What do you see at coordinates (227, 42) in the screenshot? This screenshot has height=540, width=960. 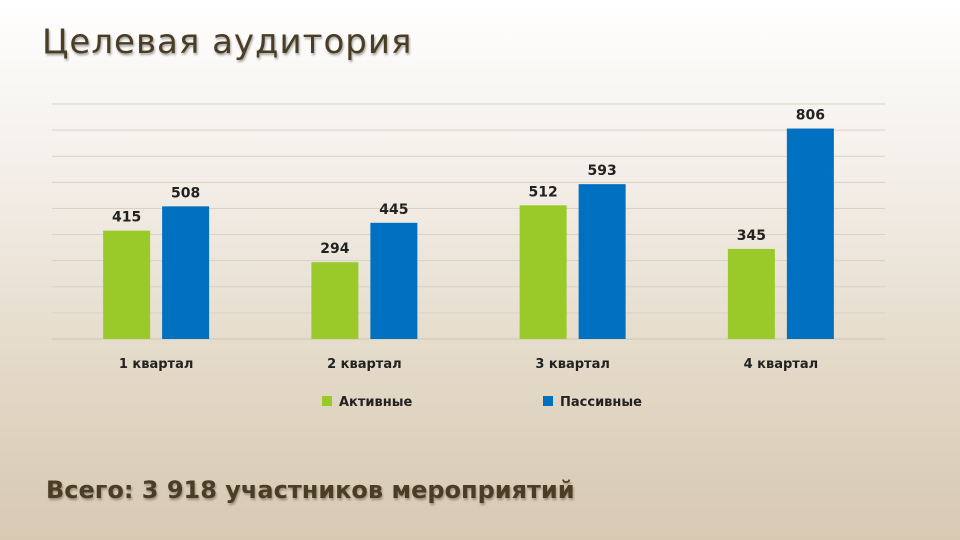 I see `page-title: Целевая аудитория` at bounding box center [227, 42].